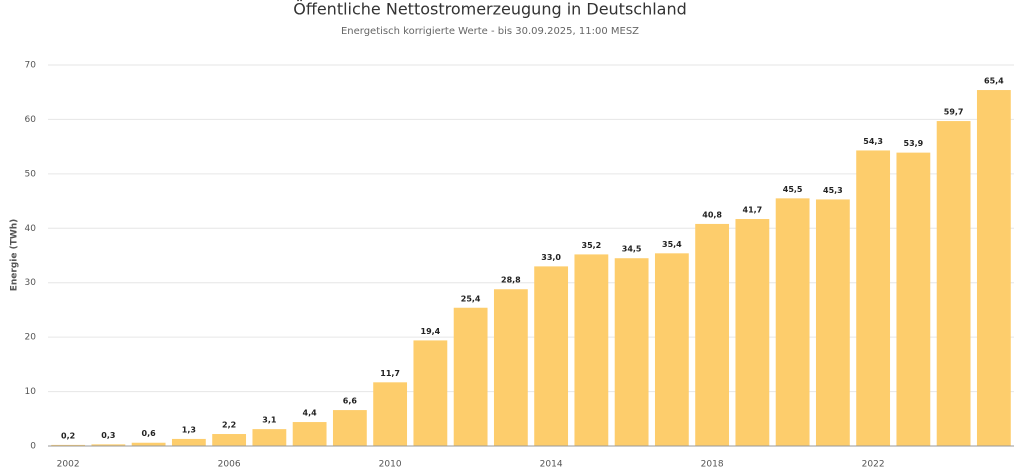 This screenshot has height=475, width=1024. What do you see at coordinates (632, 249) in the screenshot?
I see `value-label: 34,5` at bounding box center [632, 249].